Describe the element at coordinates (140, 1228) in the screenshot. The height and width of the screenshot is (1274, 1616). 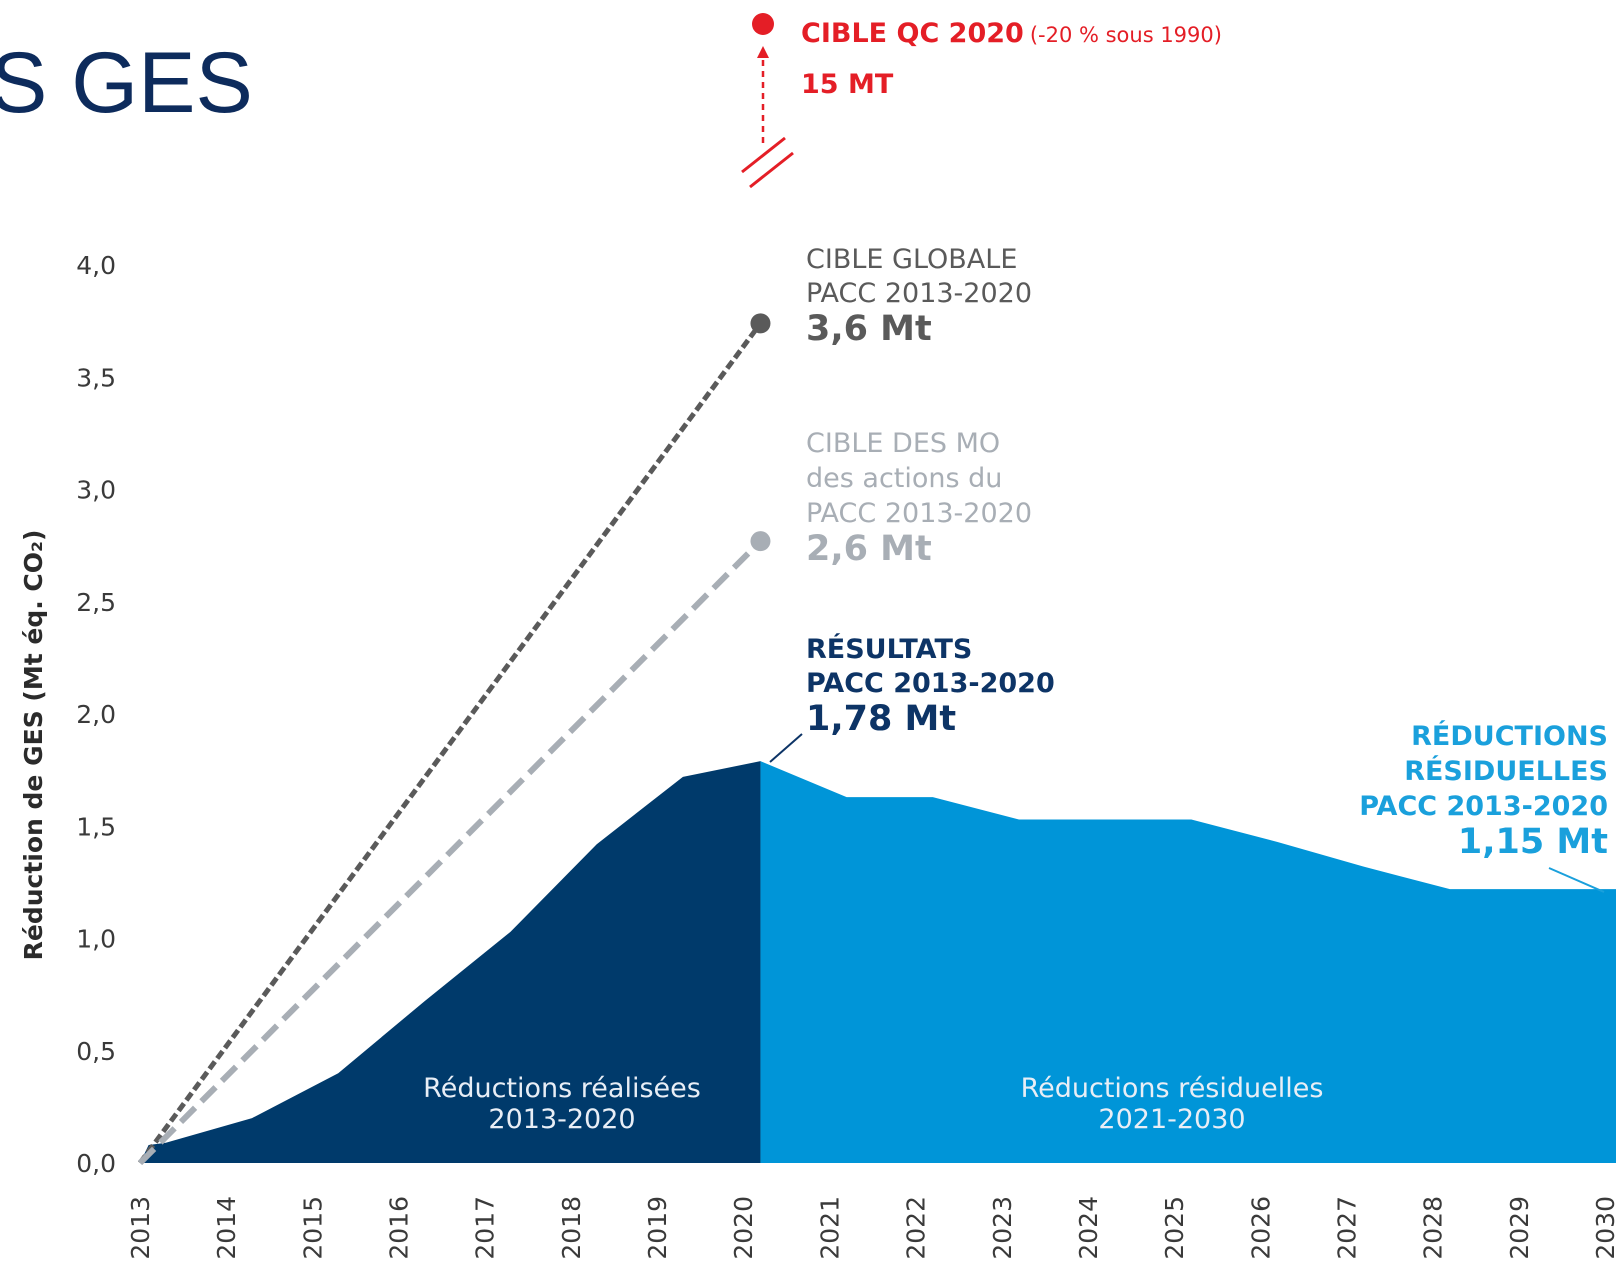
I see `x-tick-label: 2013` at that location.